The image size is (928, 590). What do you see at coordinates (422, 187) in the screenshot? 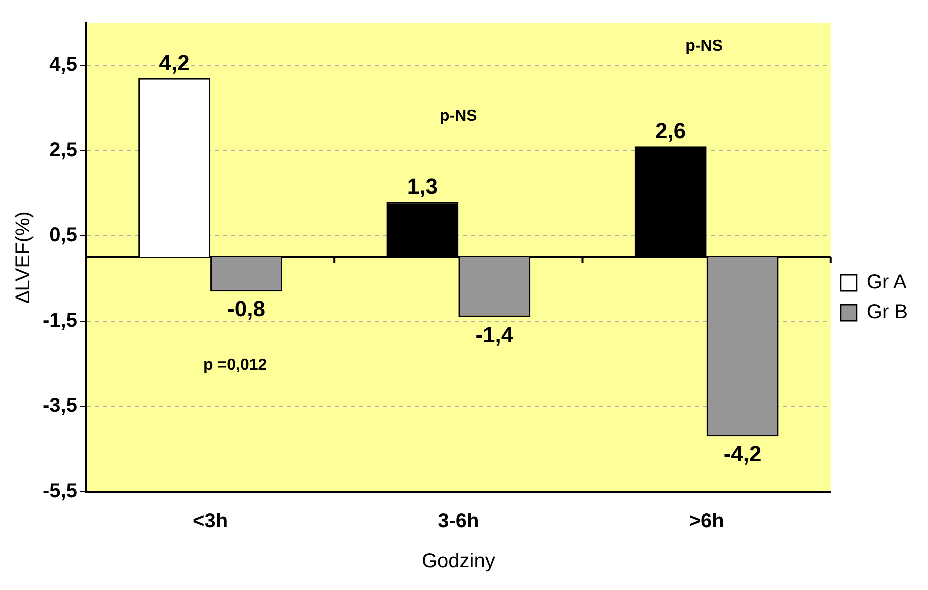
I see `data-label: 1,3` at bounding box center [422, 187].